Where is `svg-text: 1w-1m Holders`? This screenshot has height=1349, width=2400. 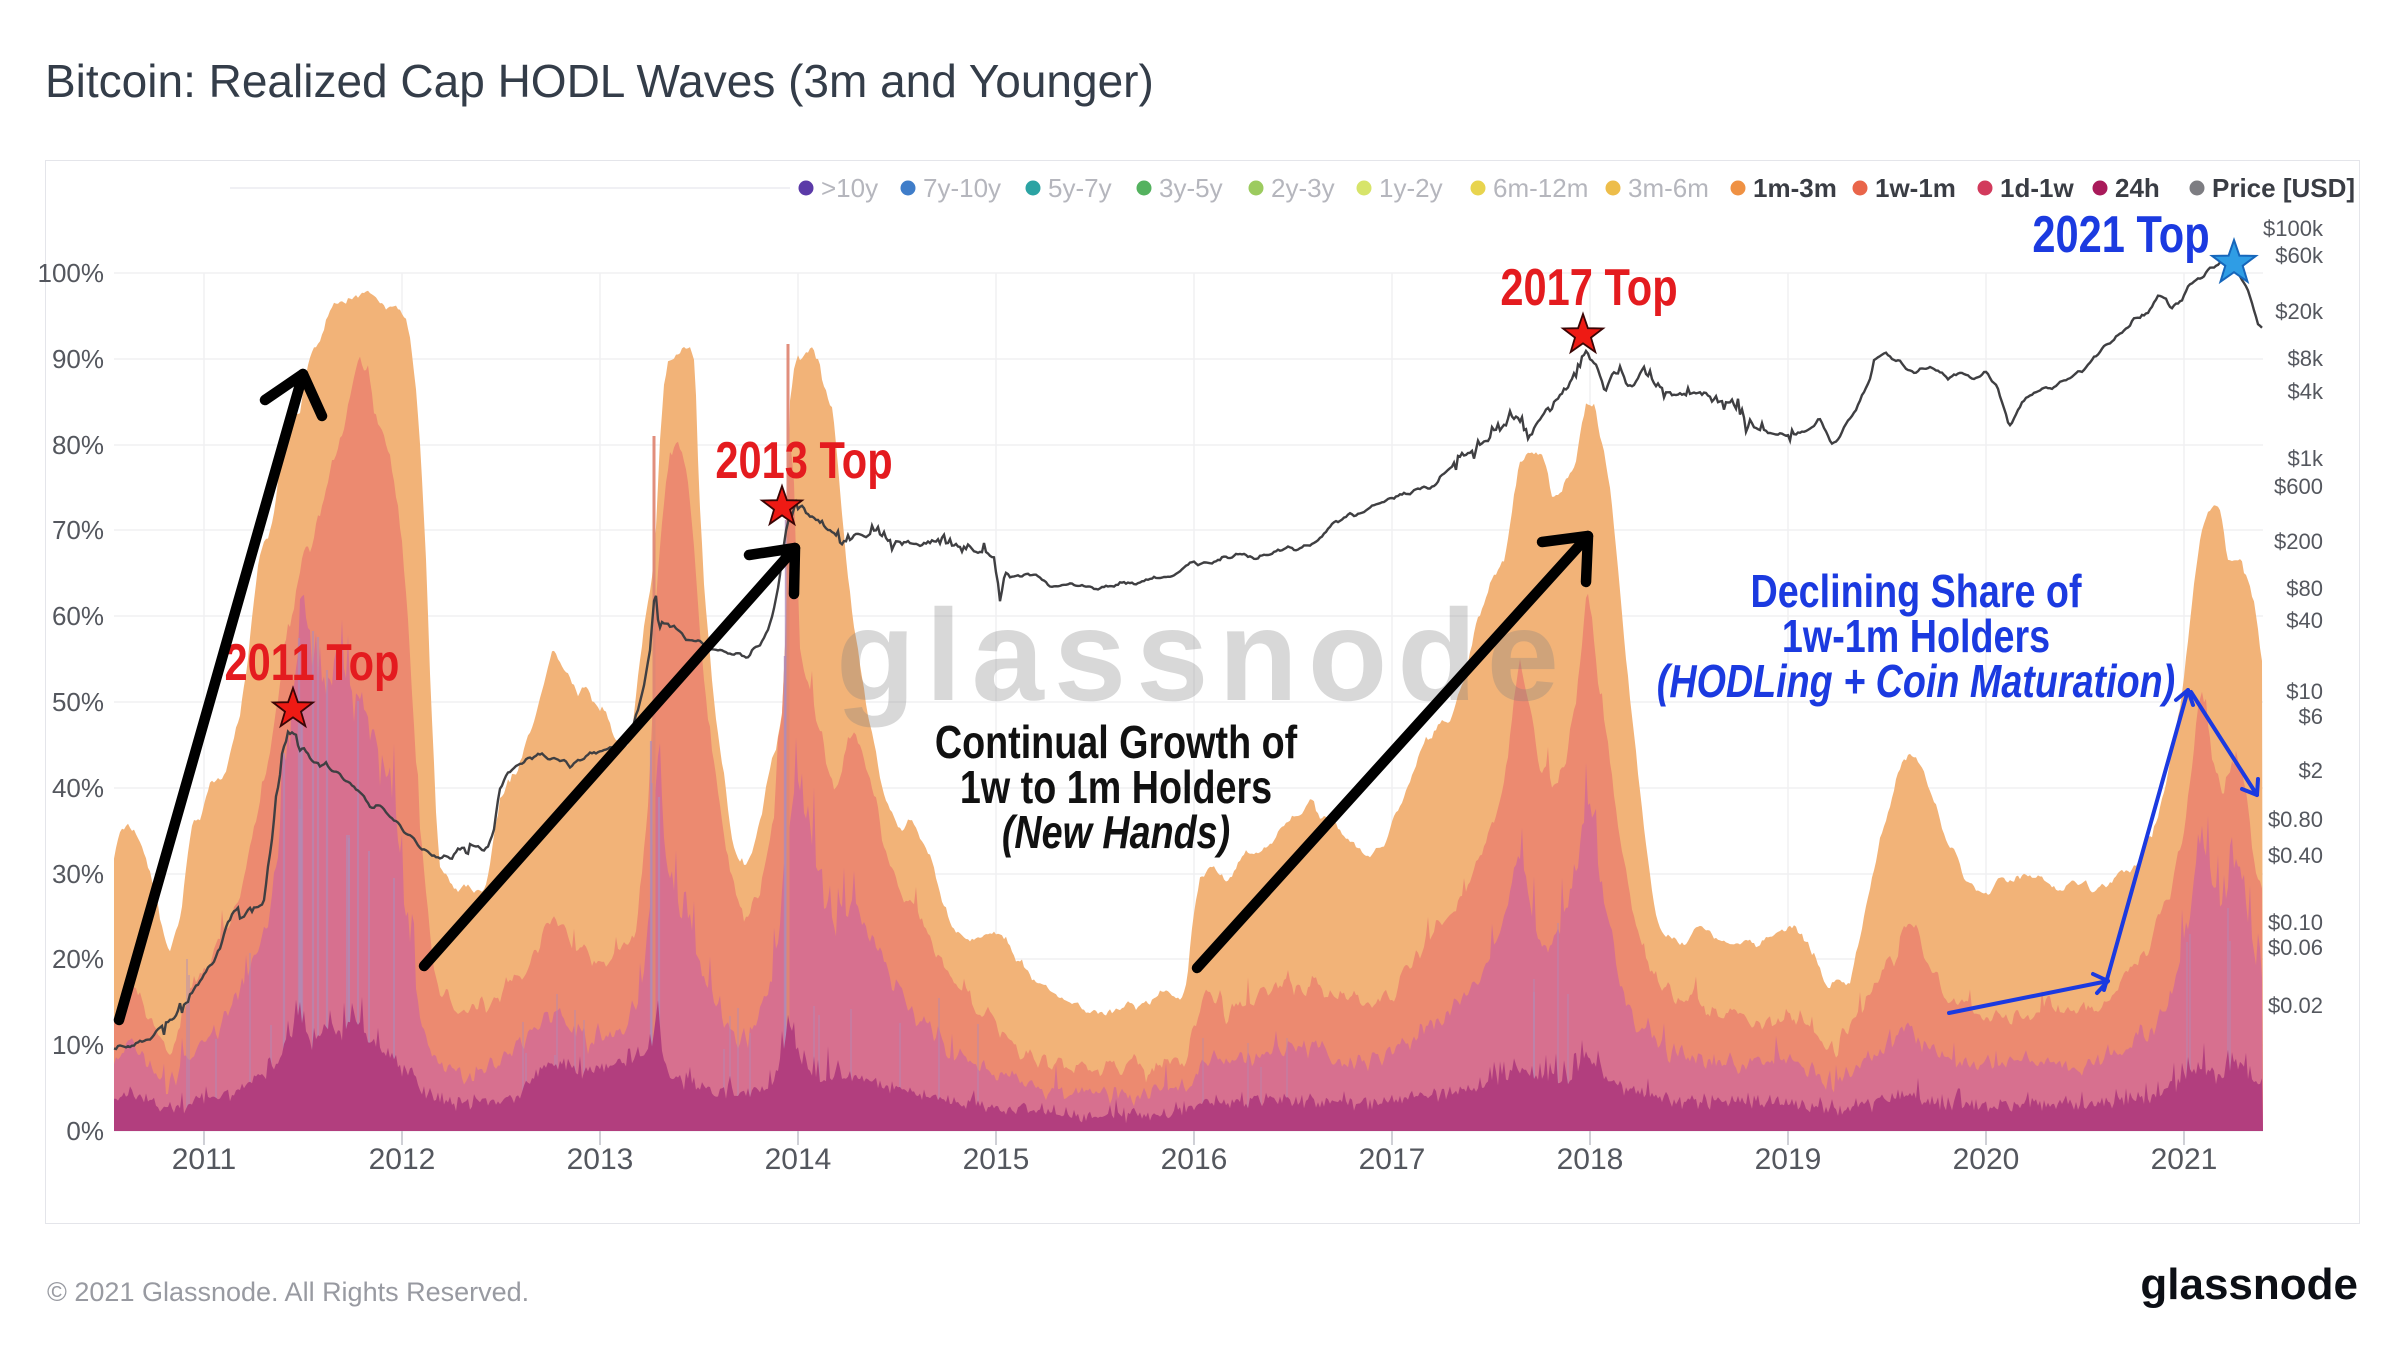 svg-text: 1w-1m Holders is located at coordinates (1916, 635).